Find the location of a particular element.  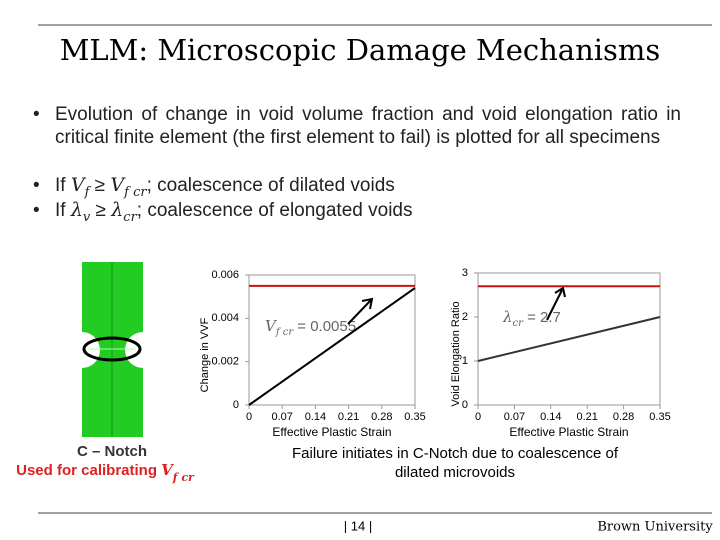

slide-title: MLM: Microscopic Damage Mechanisms is located at coordinates (360, 50).